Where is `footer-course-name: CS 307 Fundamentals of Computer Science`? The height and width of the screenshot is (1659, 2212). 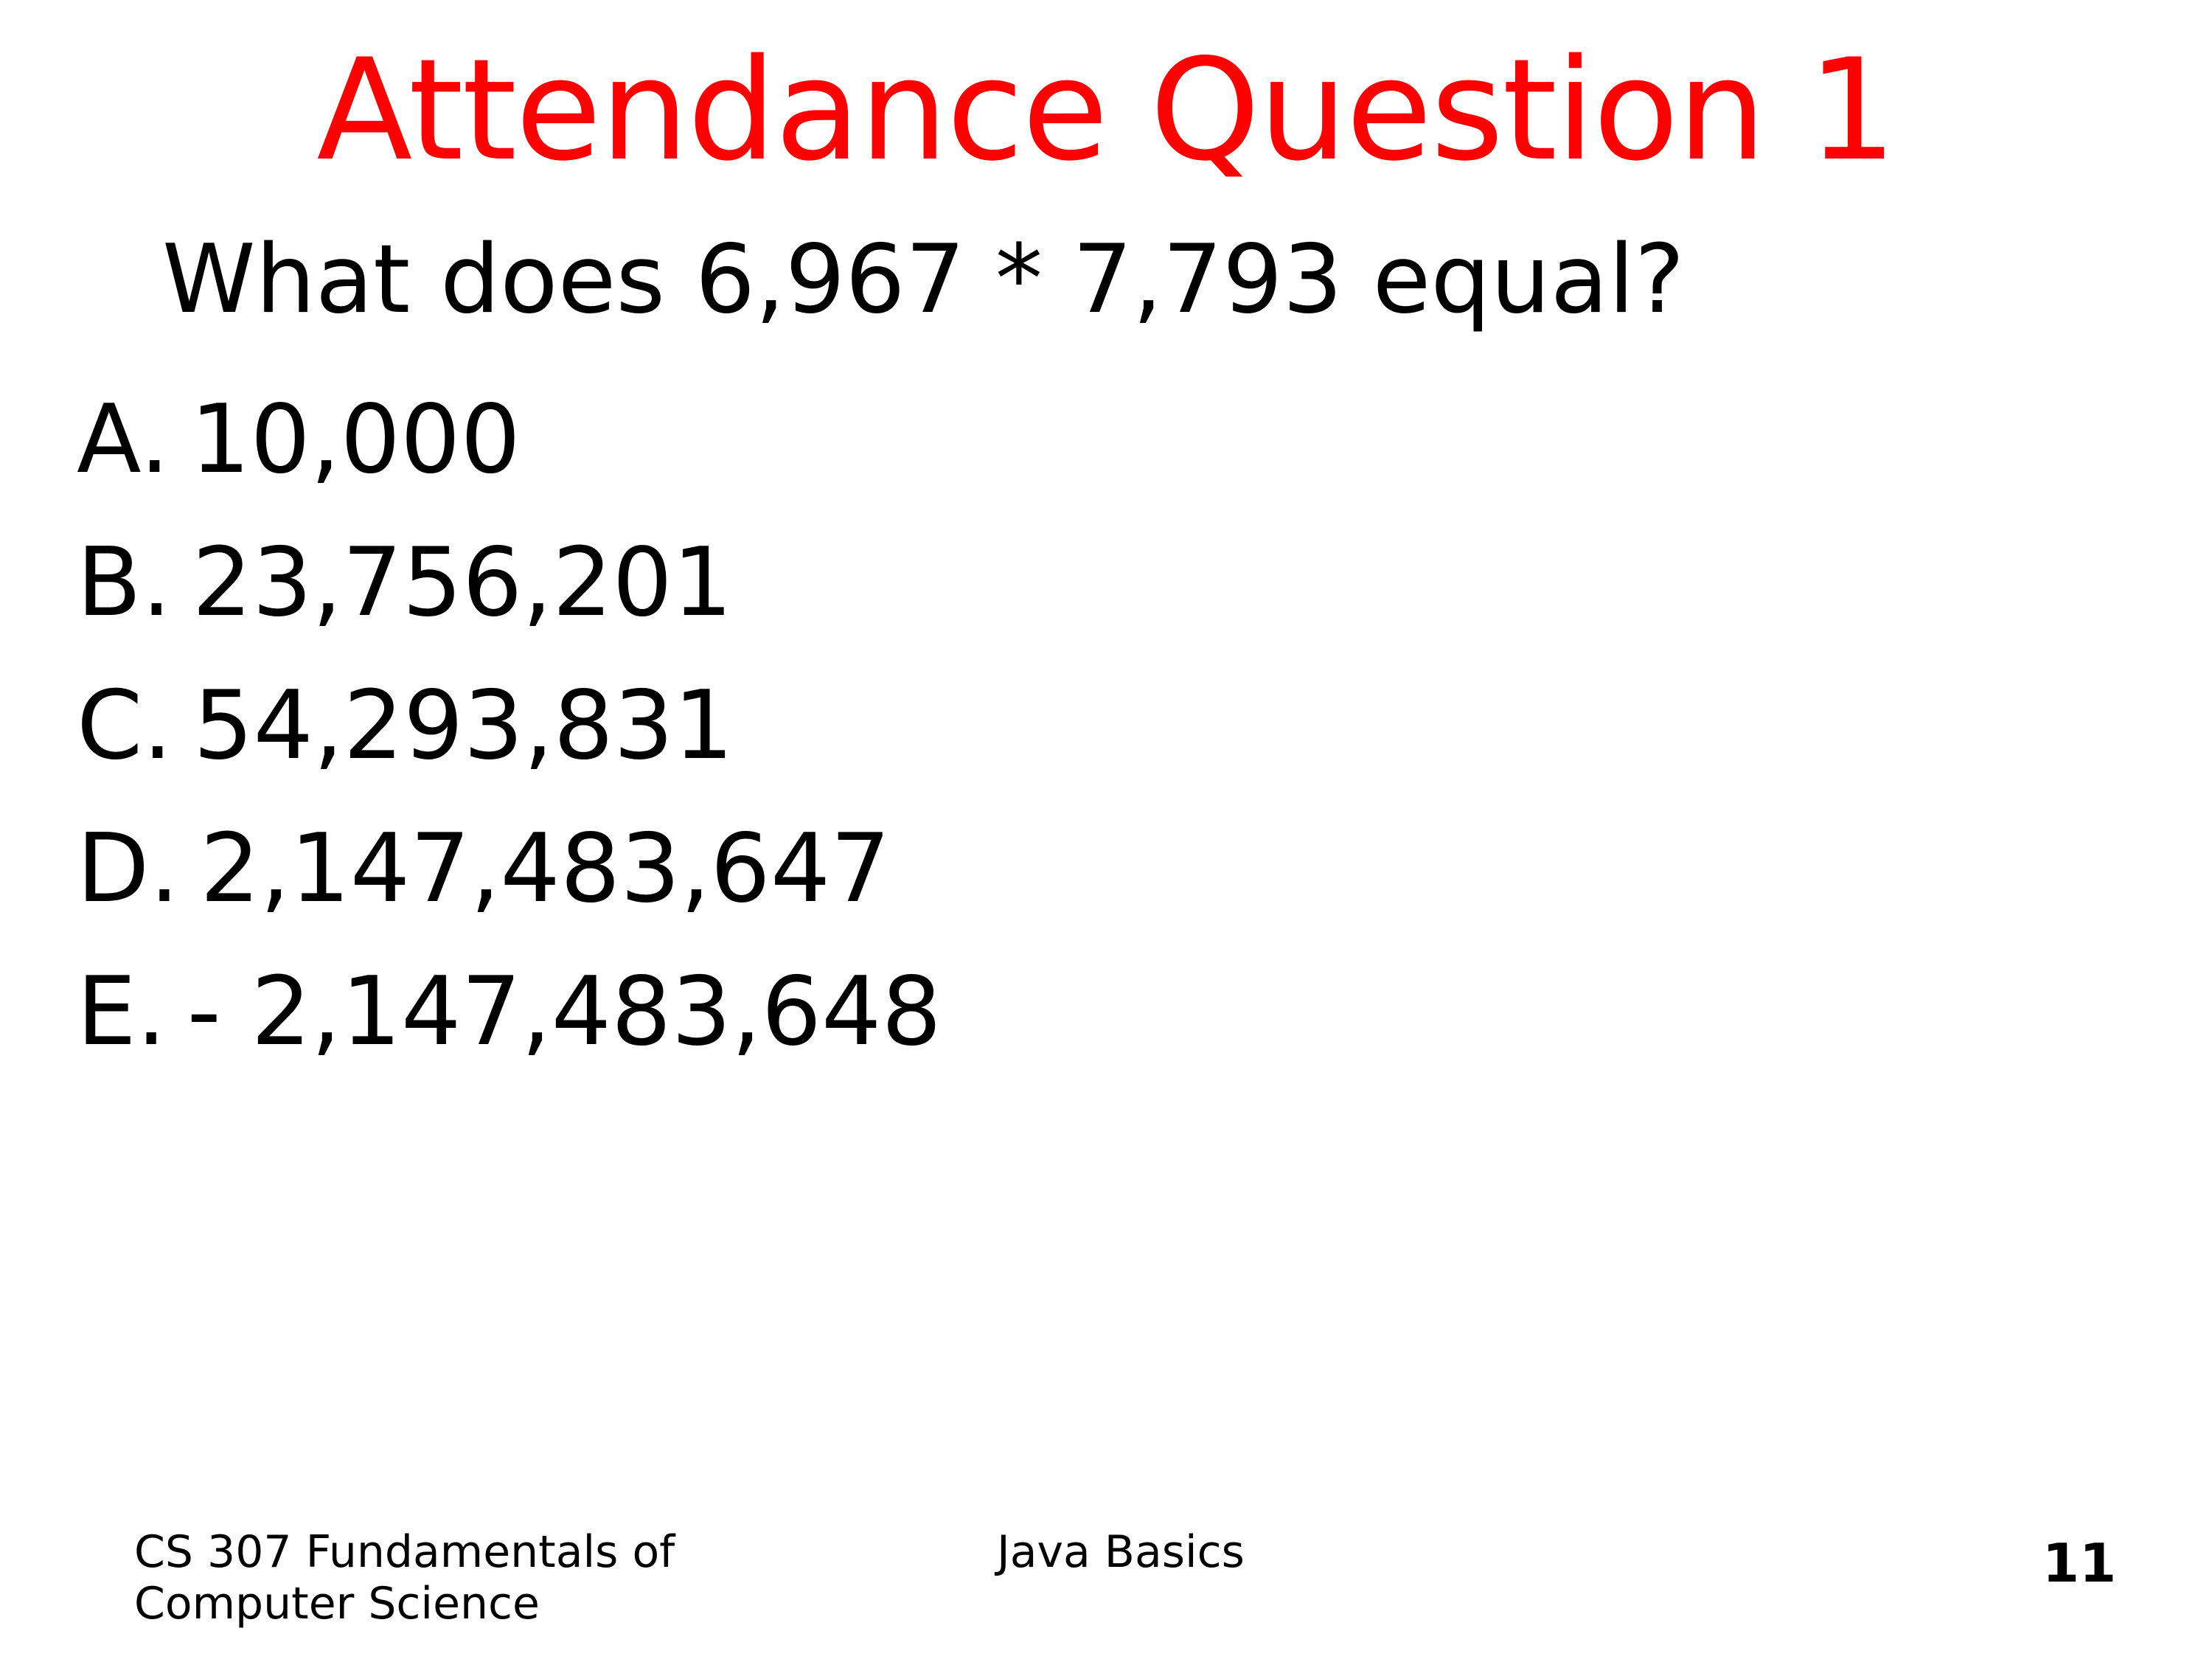 footer-course-name: CS 307 Fundamentals of Computer Science is located at coordinates (404, 1578).